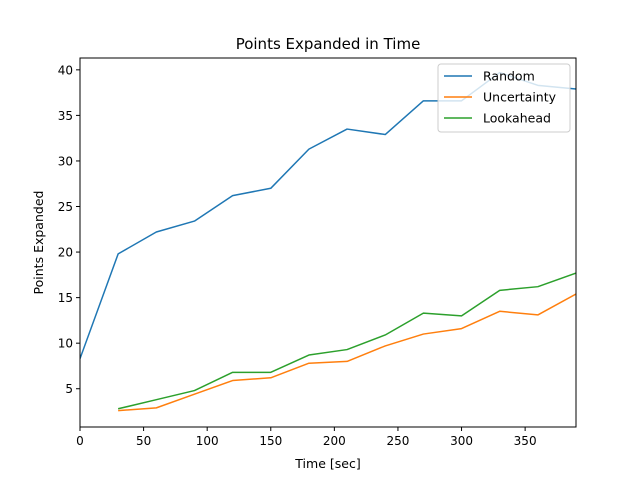 This screenshot has height=480, width=640. Describe the element at coordinates (65, 116) in the screenshot. I see `y-tick-label: 35` at that location.